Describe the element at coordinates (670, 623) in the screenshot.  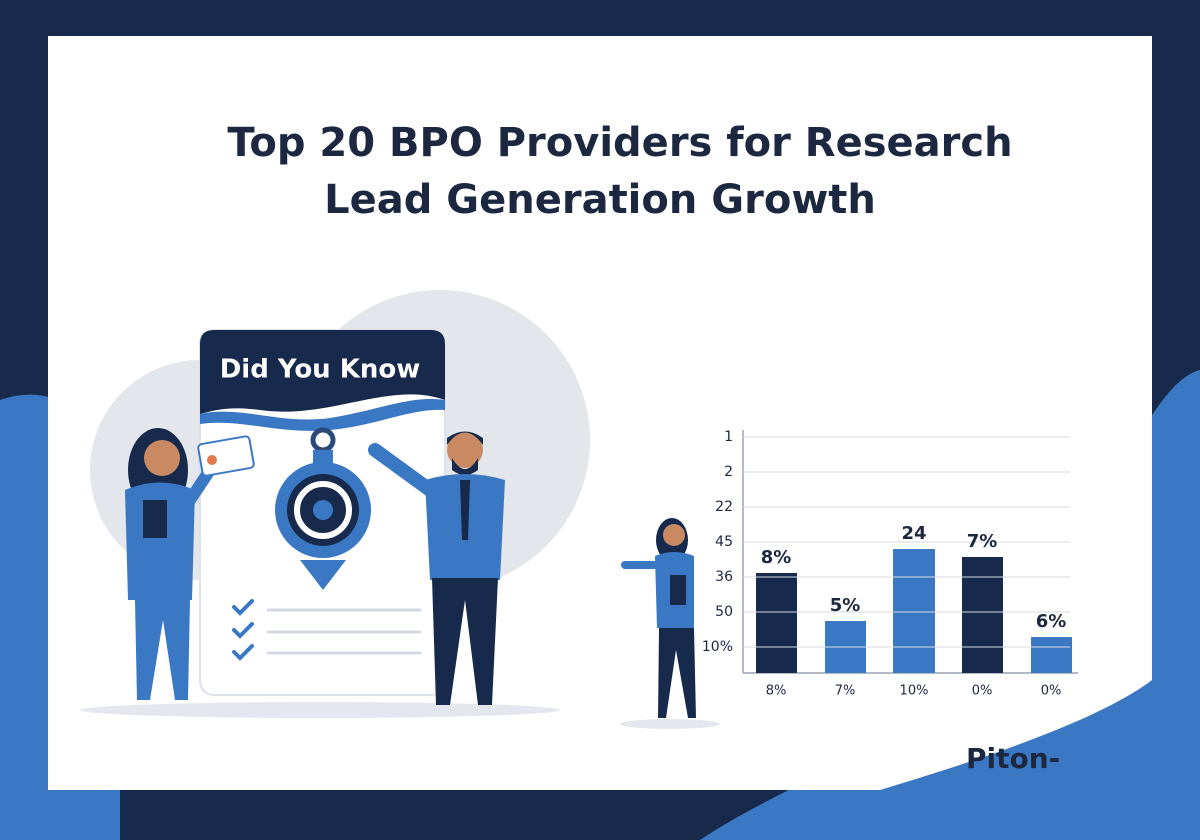
I see `person-small` at that location.